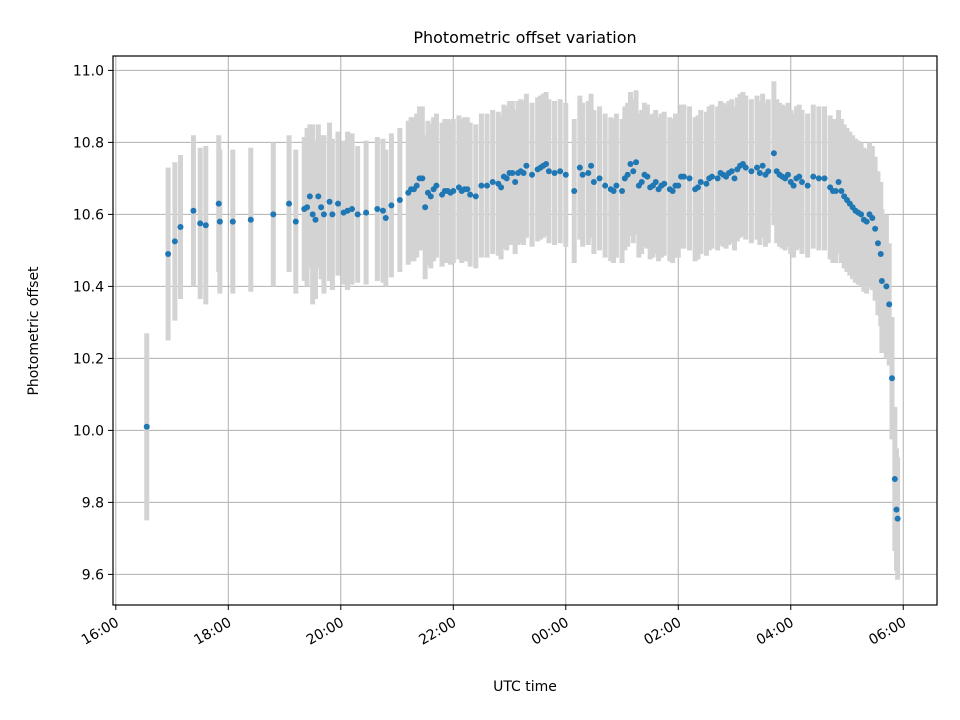 The image size is (960, 720). What do you see at coordinates (88, 143) in the screenshot?
I see `y-tick-label: 10.8` at bounding box center [88, 143].